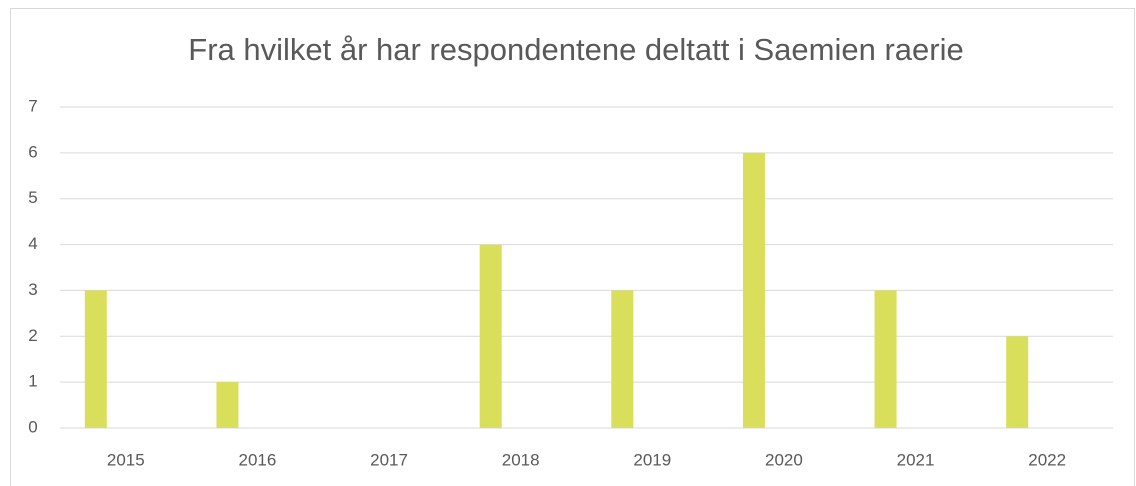 The width and height of the screenshot is (1136, 486). What do you see at coordinates (1047, 459) in the screenshot?
I see `x-tick-label: 2022` at bounding box center [1047, 459].